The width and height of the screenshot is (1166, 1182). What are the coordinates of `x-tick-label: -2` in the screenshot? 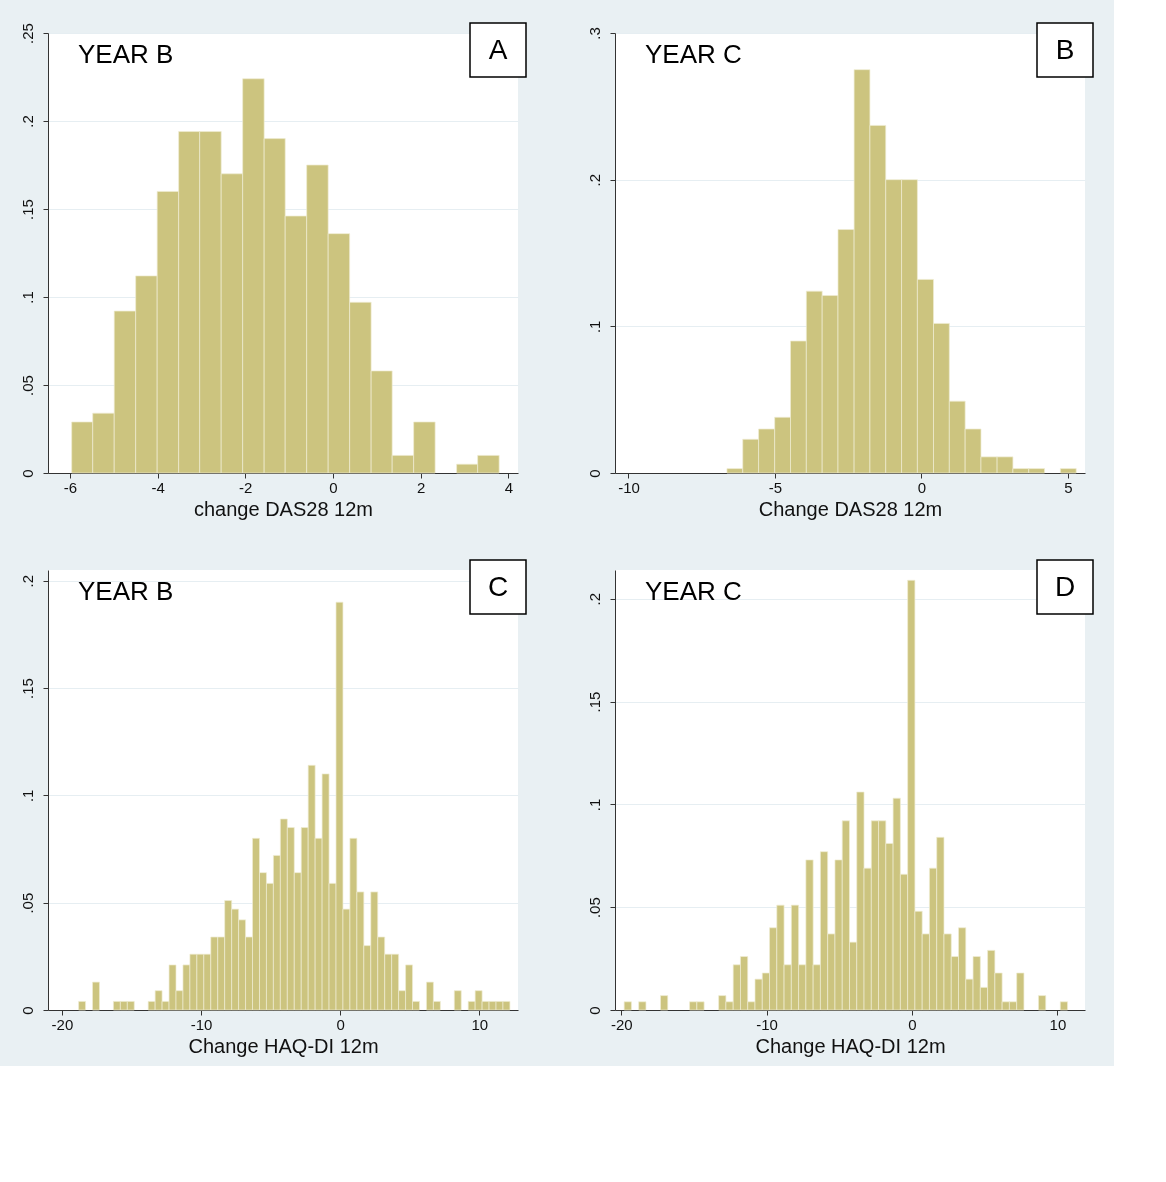 It's located at (246, 487).